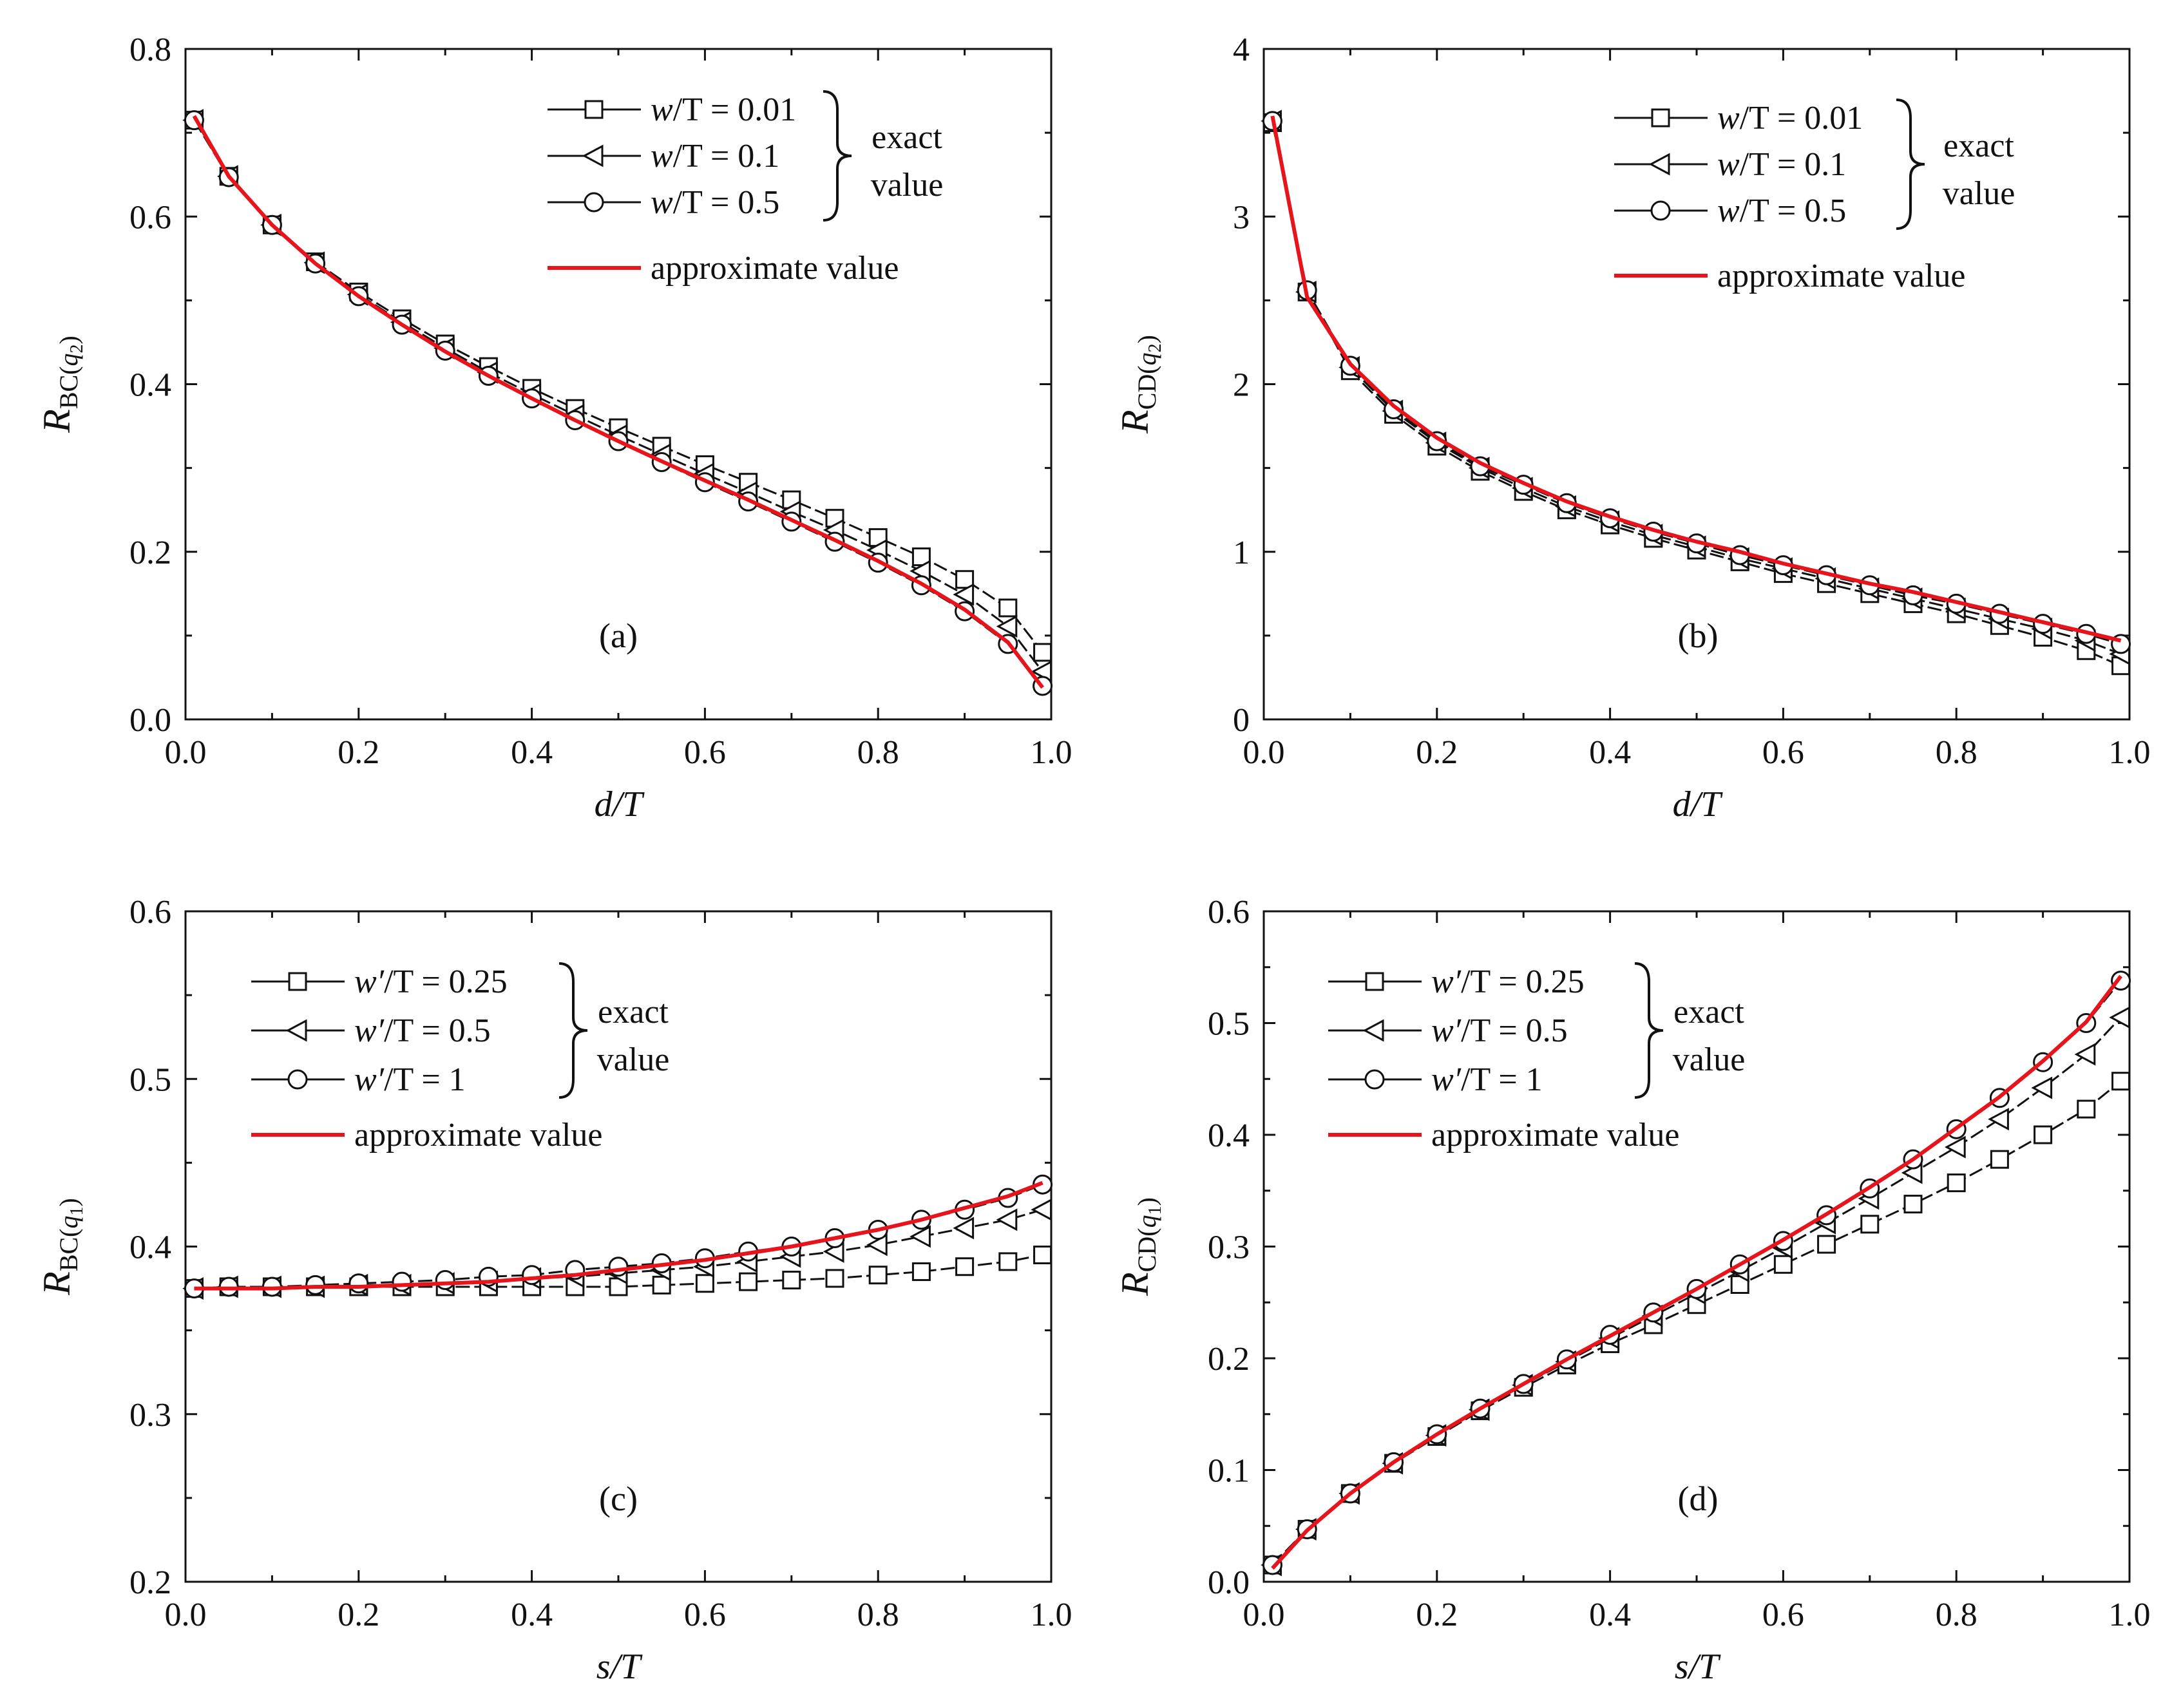  What do you see at coordinates (1241, 385) in the screenshot?
I see `panel-b-y-tick-label: 2` at bounding box center [1241, 385].